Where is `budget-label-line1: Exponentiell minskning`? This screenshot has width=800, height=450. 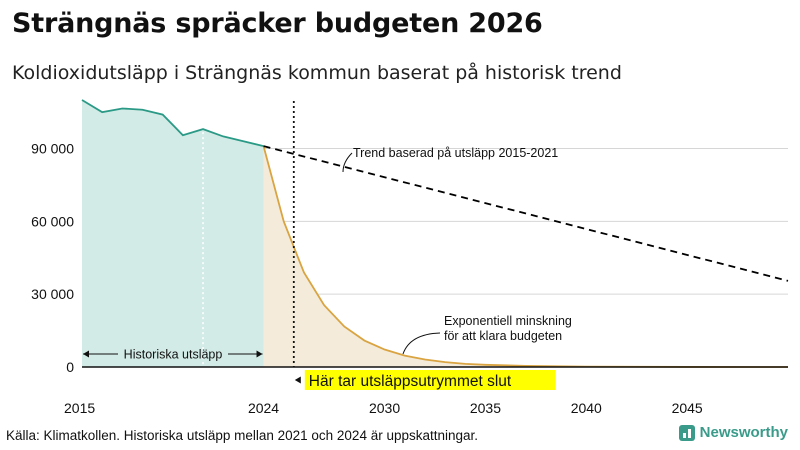 budget-label-line1: Exponentiell minskning is located at coordinates (508, 321).